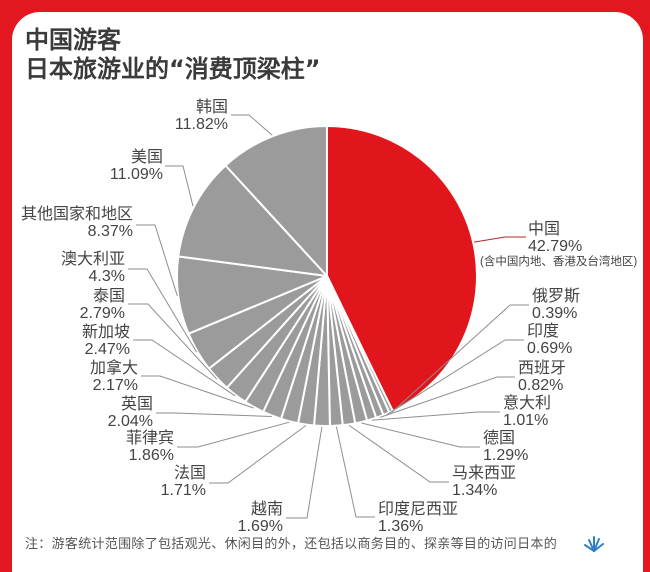 The image size is (650, 572). What do you see at coordinates (499, 438) in the screenshot?
I see `label-name: 德国` at bounding box center [499, 438].